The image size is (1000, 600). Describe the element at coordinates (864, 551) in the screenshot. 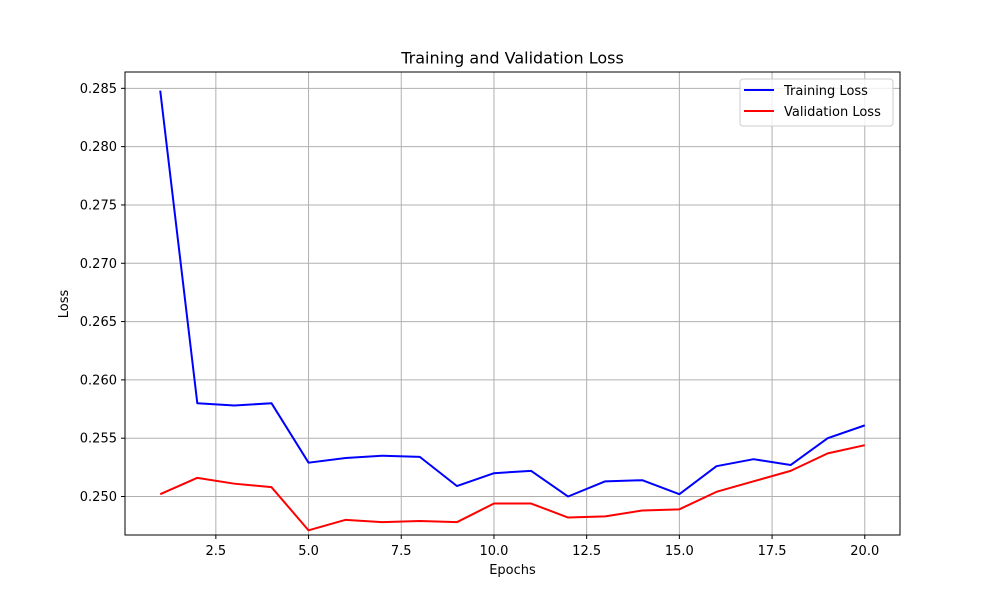

I see `x-tick-label: 20.0` at that location.